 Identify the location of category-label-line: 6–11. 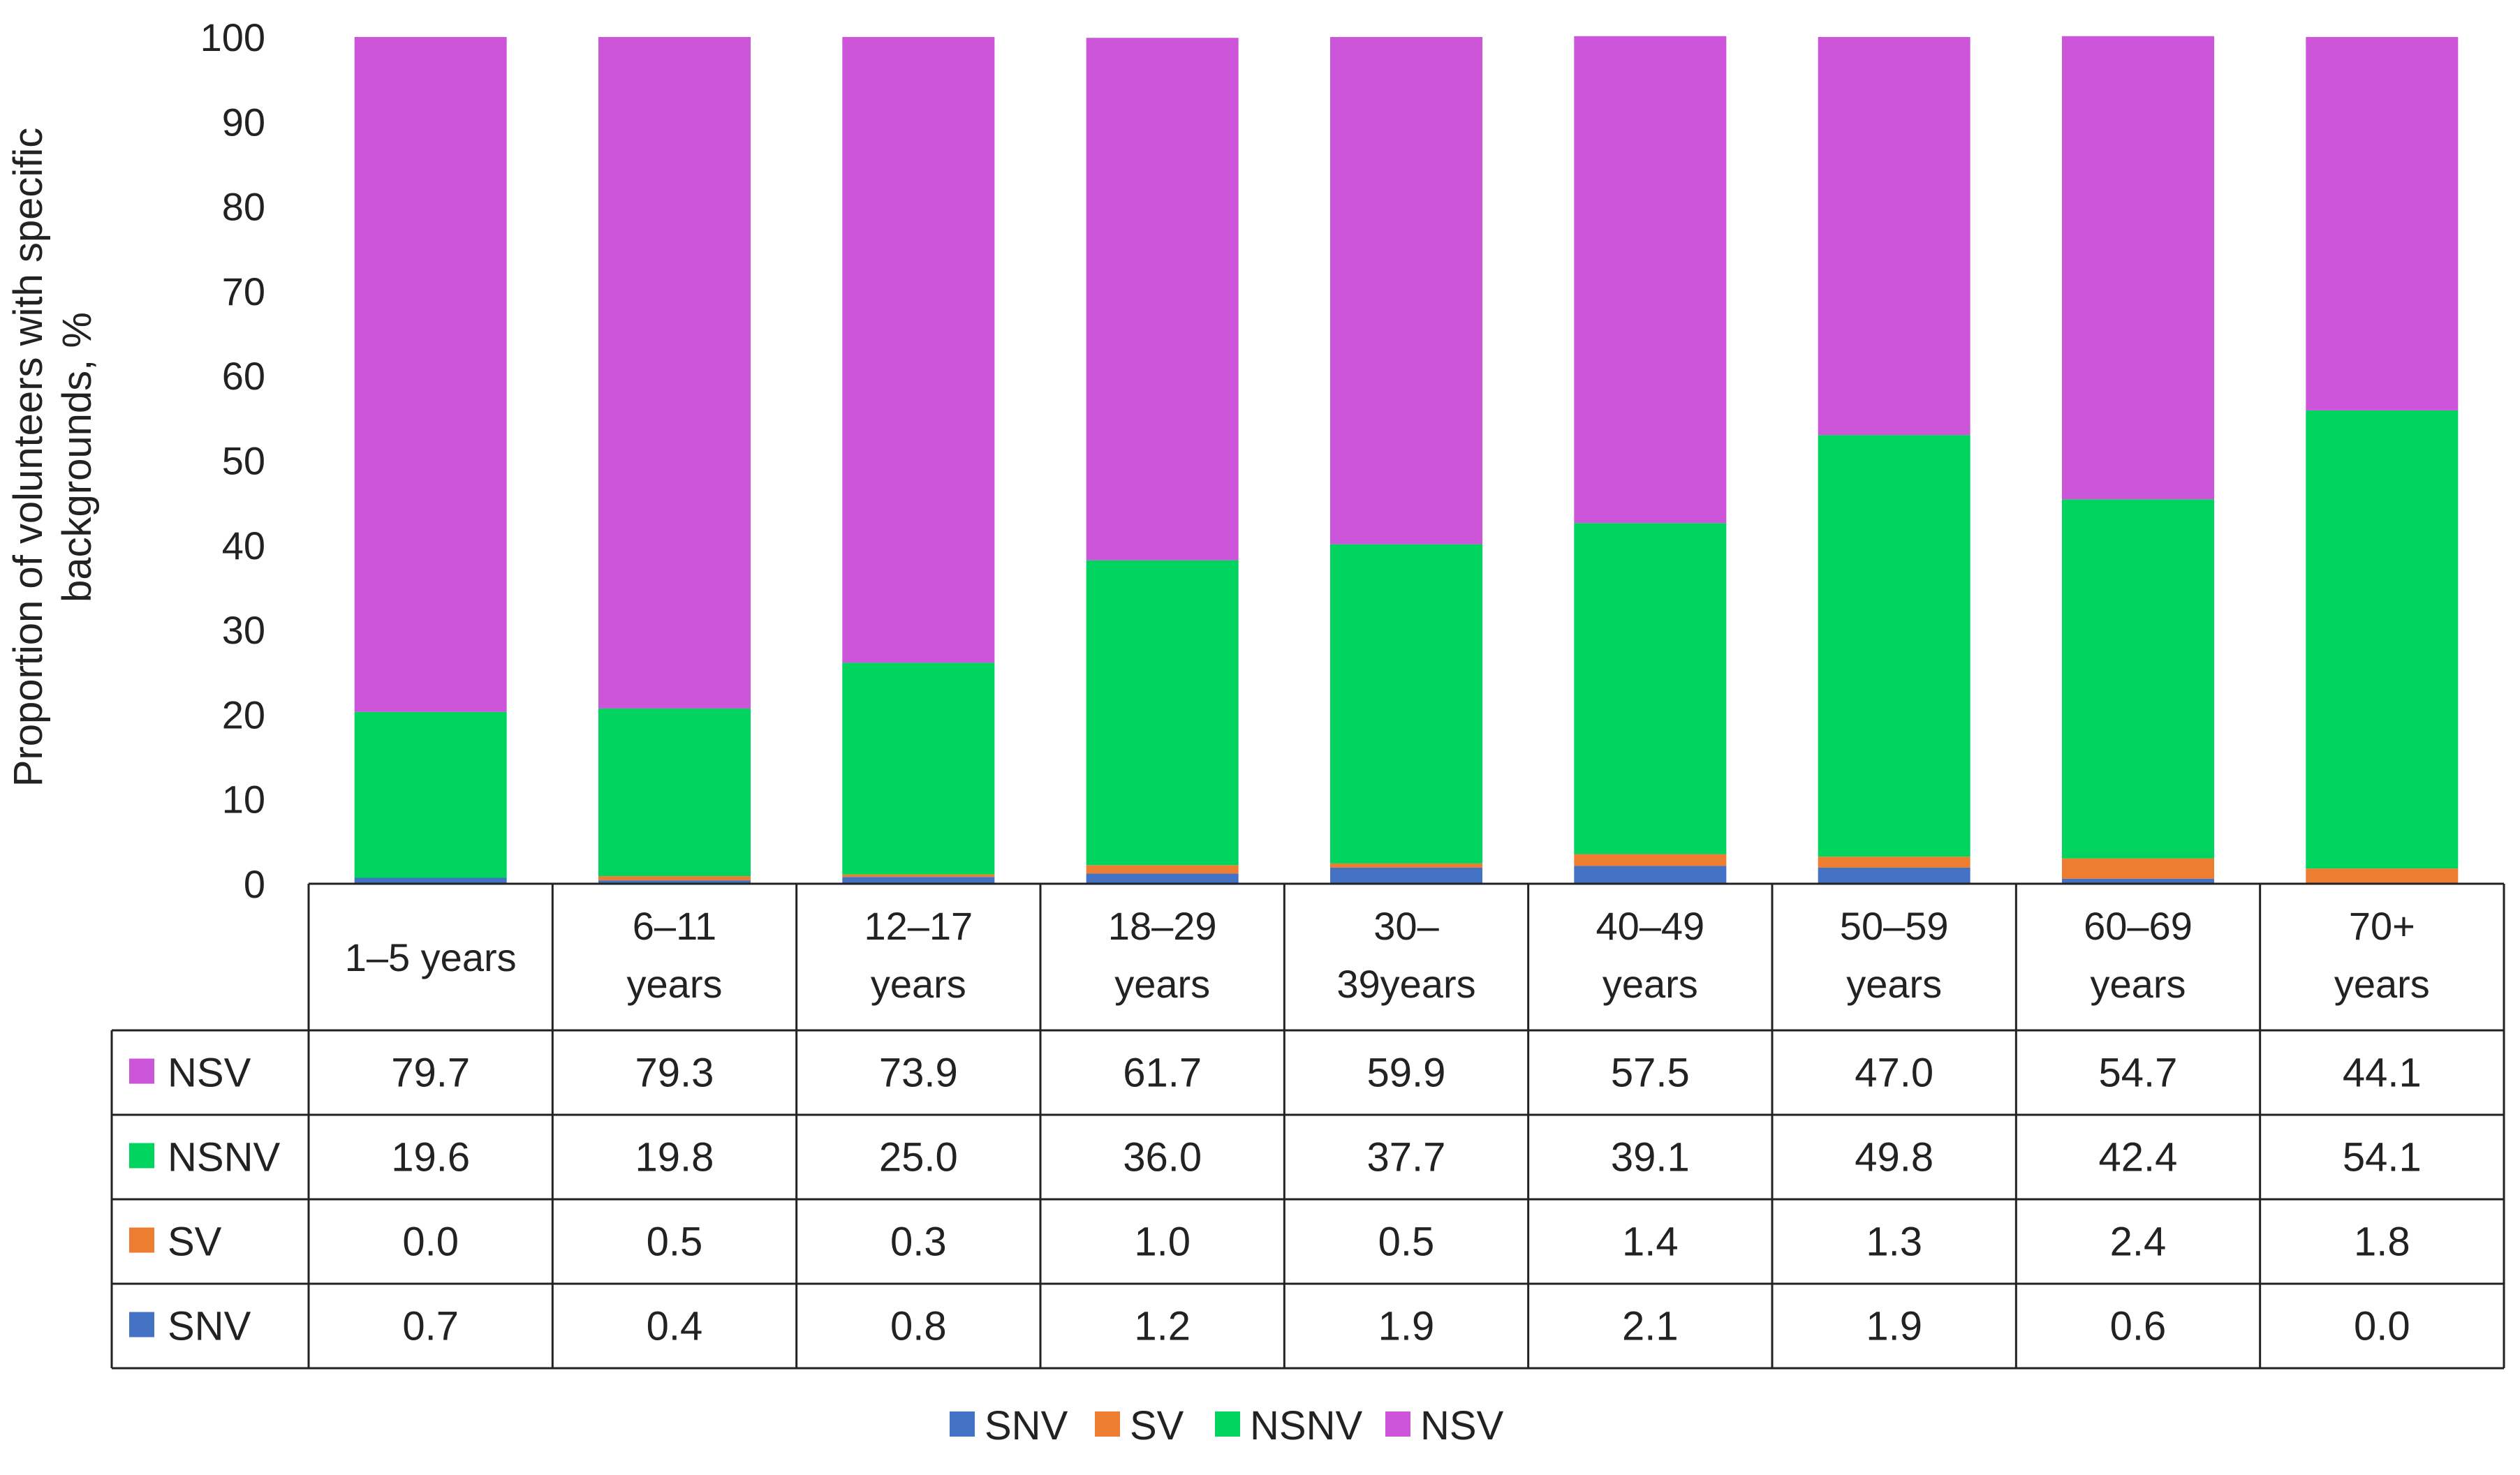
(675, 926).